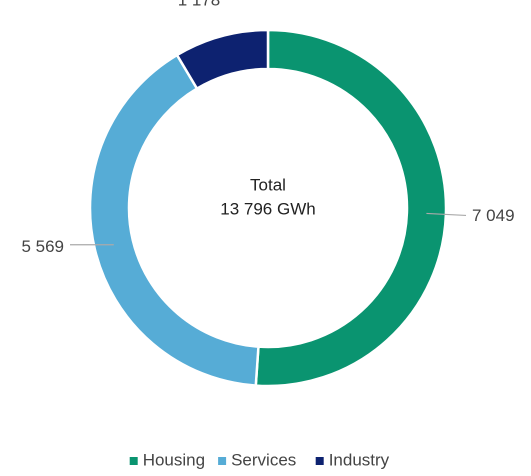  What do you see at coordinates (446, 214) in the screenshot?
I see `leader-line` at bounding box center [446, 214].